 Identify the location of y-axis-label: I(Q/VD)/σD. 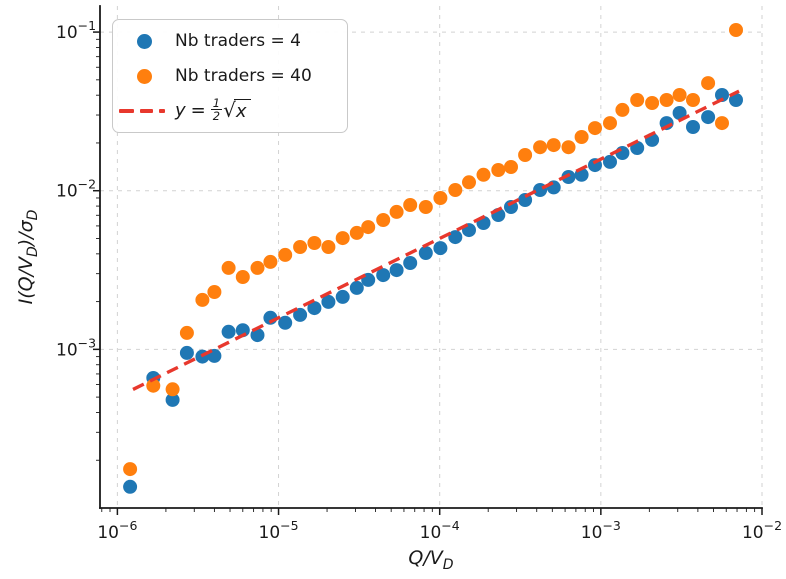
(28, 256).